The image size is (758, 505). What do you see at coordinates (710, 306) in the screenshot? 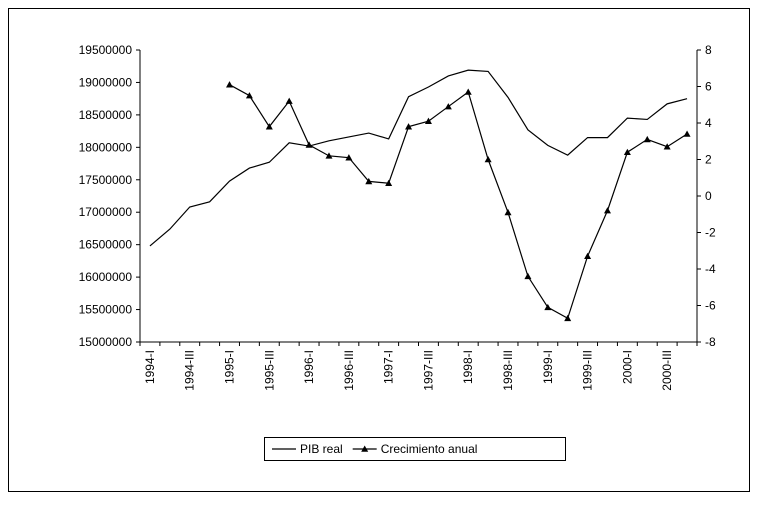
I see `y2-tick-label: -6` at bounding box center [710, 306].